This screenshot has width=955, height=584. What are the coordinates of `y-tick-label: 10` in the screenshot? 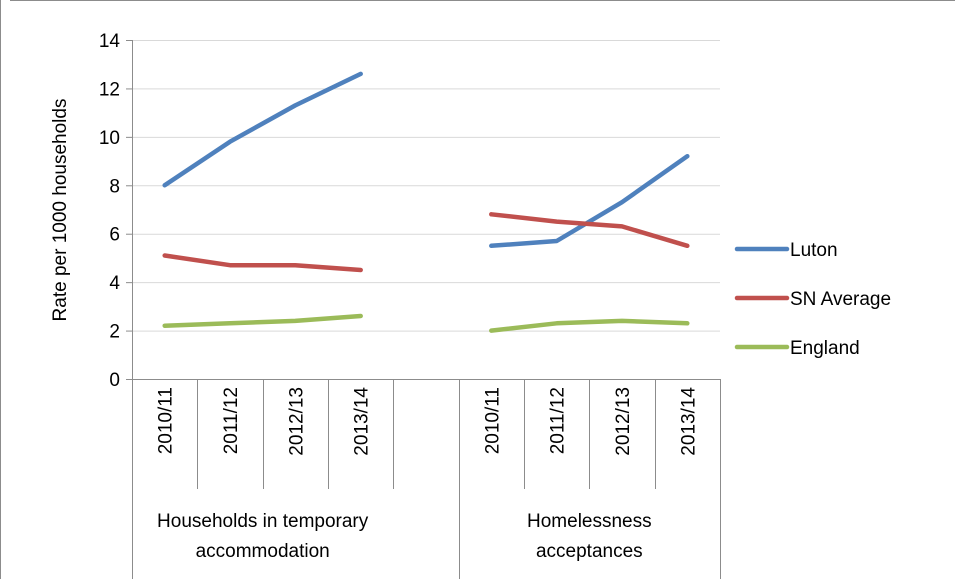 It's located at (109, 138).